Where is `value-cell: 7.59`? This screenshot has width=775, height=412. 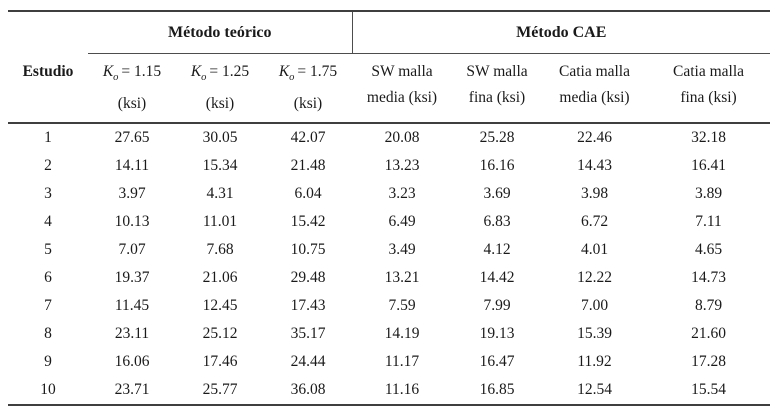
value-cell: 7.59 is located at coordinates (402, 305).